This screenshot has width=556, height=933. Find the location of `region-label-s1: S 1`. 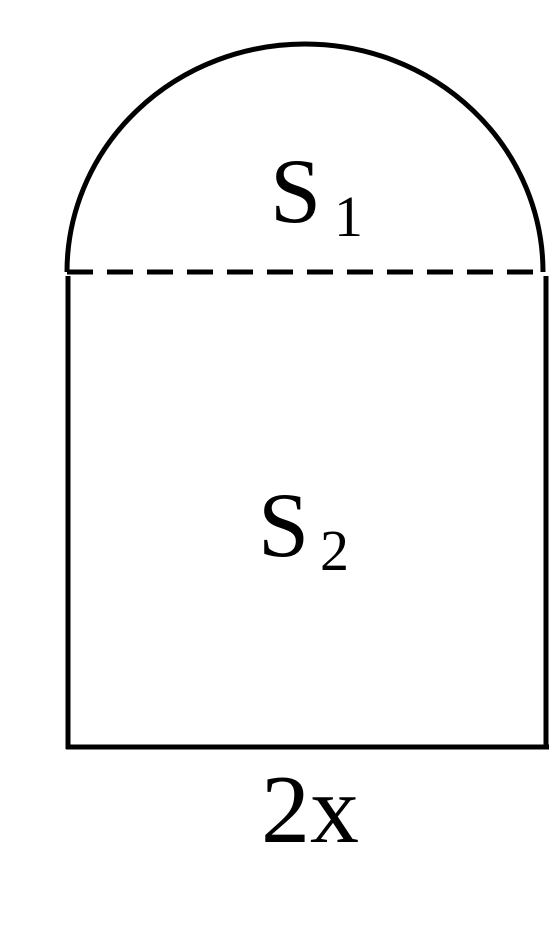

region-label-s1: S 1 is located at coordinates (316, 194).